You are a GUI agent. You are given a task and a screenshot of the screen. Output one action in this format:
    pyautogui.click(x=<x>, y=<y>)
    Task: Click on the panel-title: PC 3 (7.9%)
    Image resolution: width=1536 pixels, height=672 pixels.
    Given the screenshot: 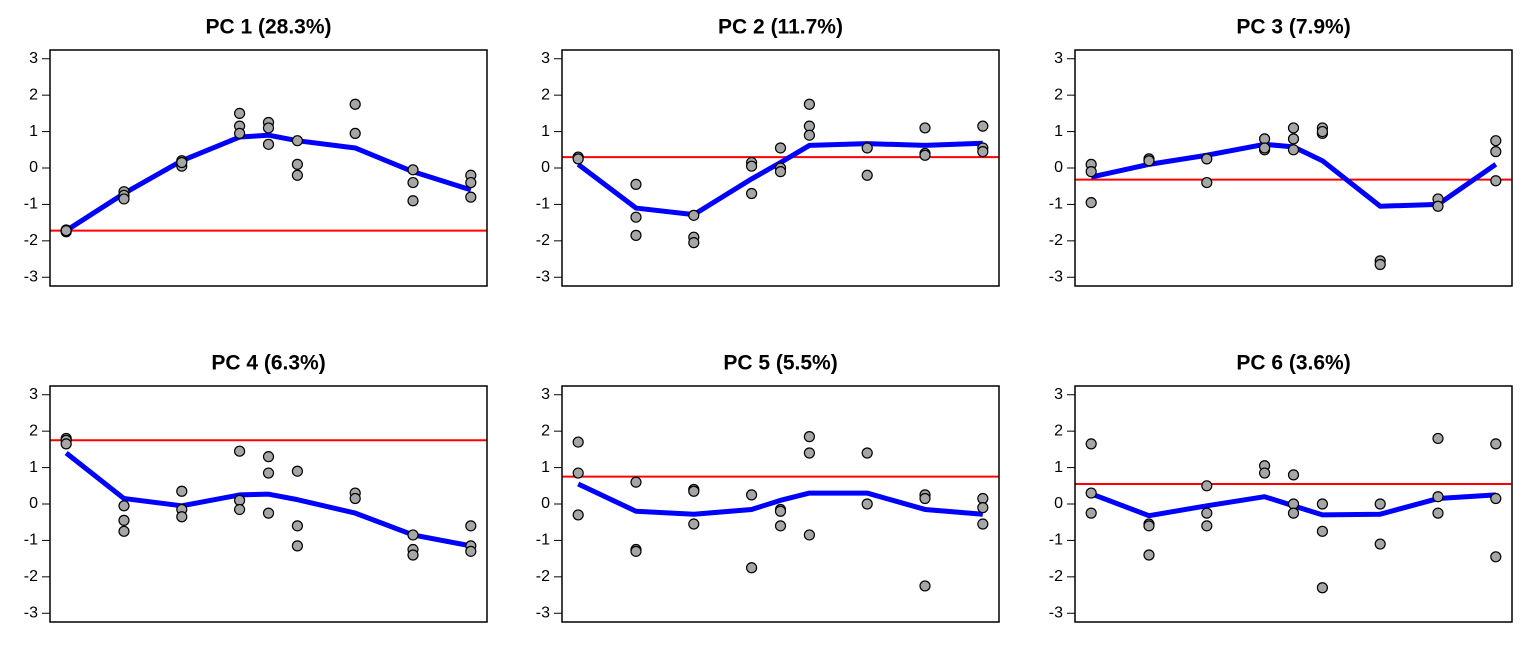 What is the action you would take?
    pyautogui.click(x=1293, y=27)
    